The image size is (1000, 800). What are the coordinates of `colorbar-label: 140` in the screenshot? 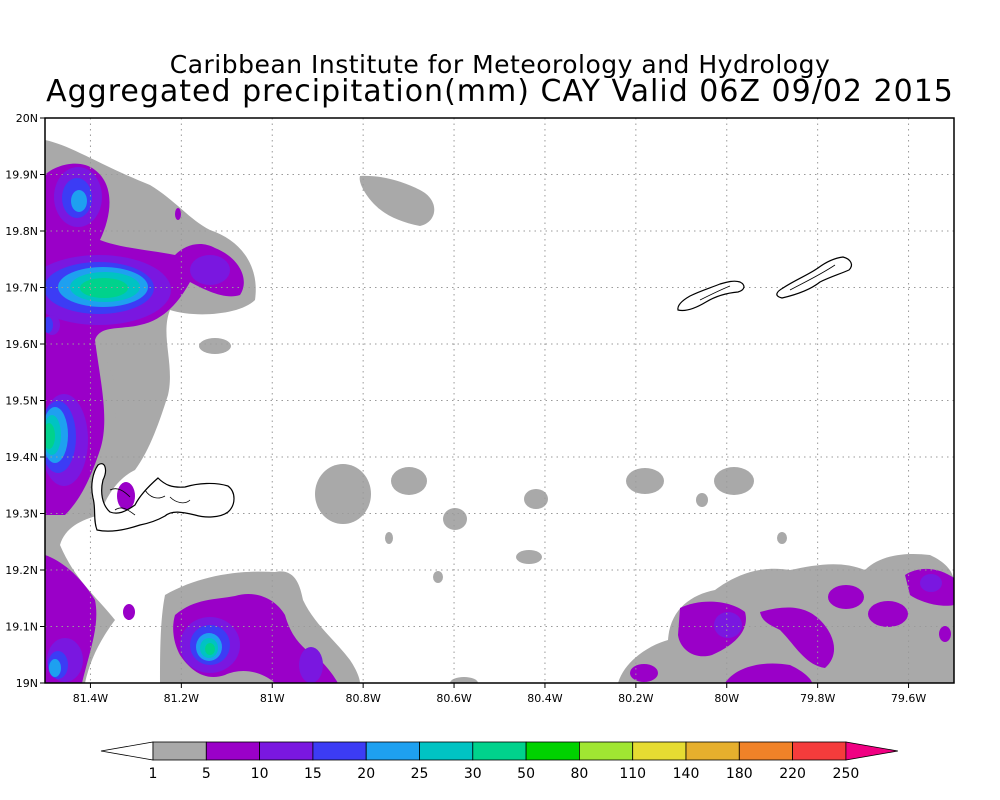 It's located at (686, 774).